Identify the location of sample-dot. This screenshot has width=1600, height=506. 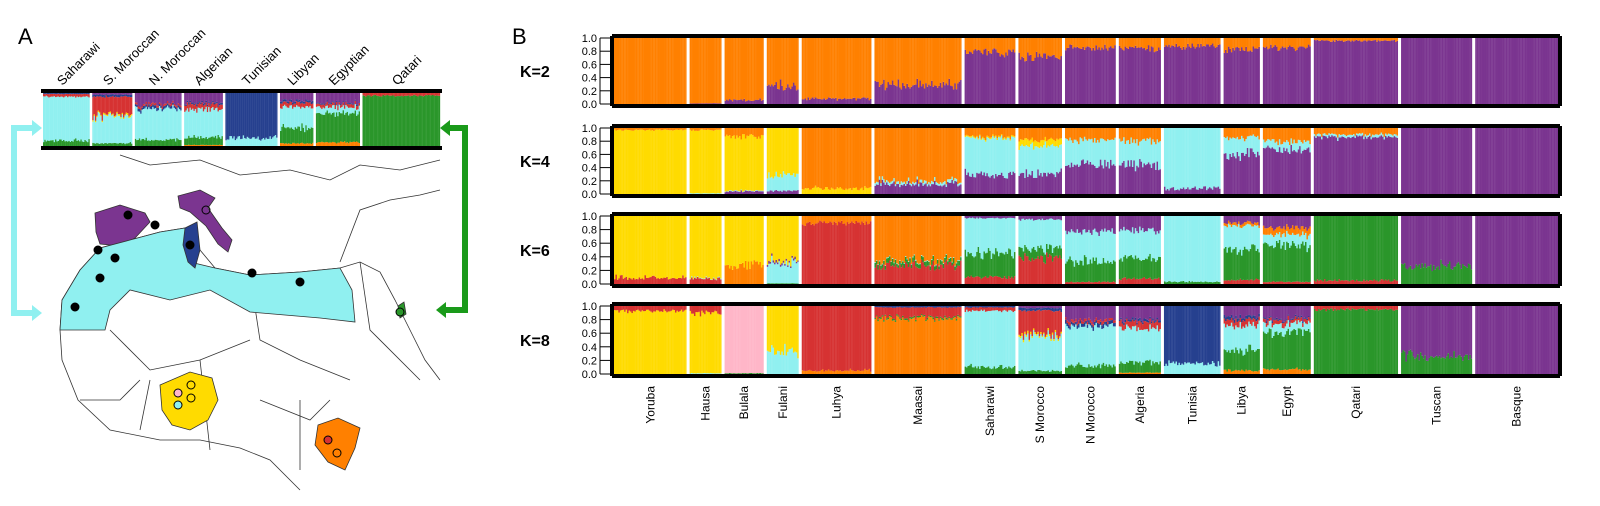
(191, 385).